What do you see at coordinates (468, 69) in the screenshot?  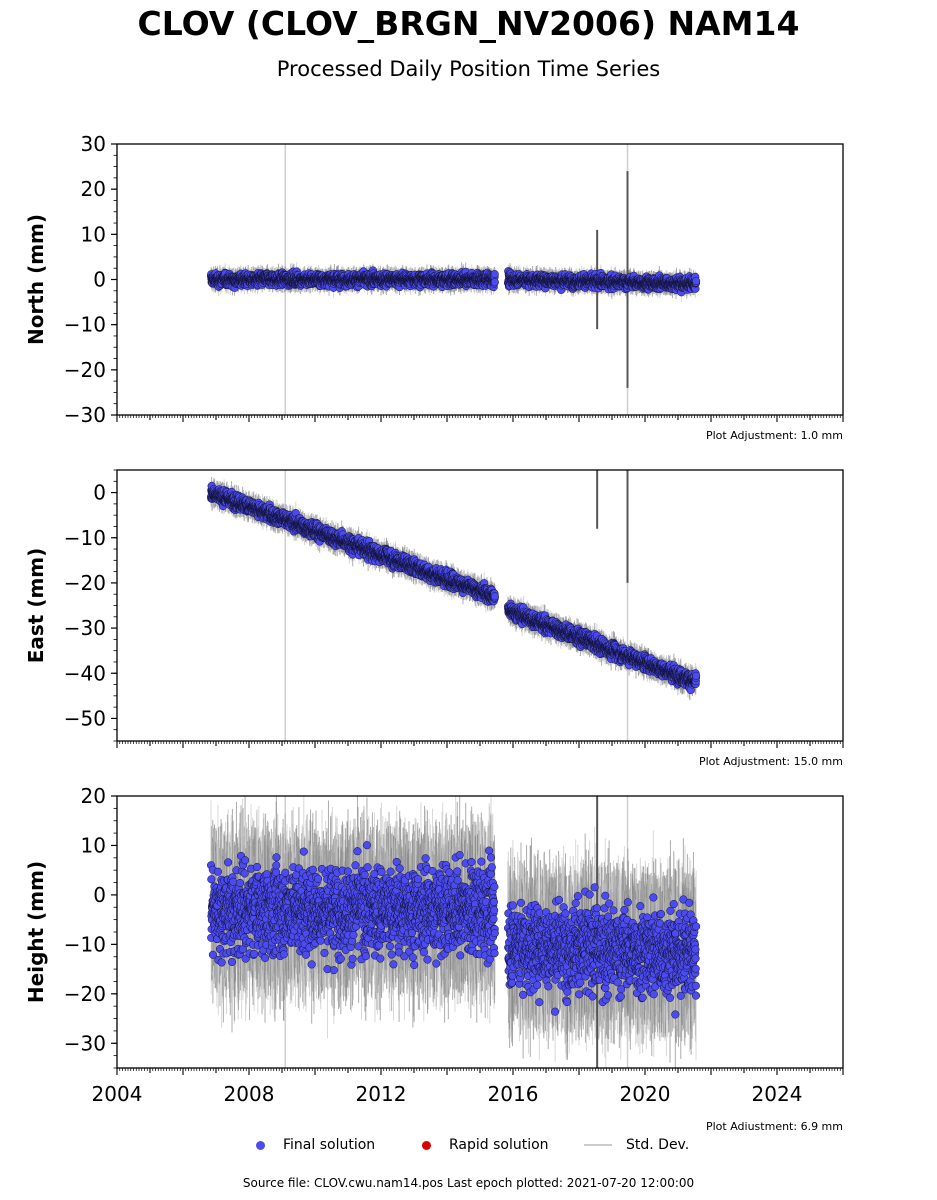 I see `page-subtitle: Processed Daily Position Time Series` at bounding box center [468, 69].